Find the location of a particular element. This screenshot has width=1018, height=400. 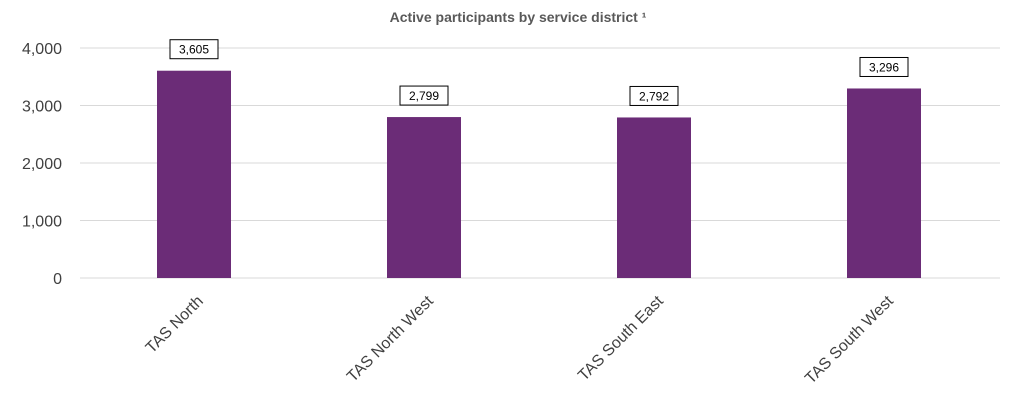

data-label-text: 3,296 is located at coordinates (884, 67).